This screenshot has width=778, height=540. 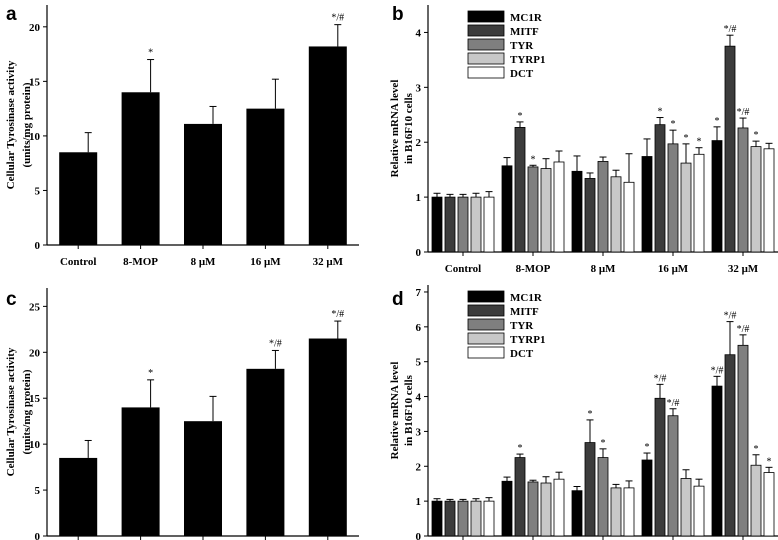 What do you see at coordinates (419, 293) in the screenshot?
I see `y-tick-label: 7` at bounding box center [419, 293].